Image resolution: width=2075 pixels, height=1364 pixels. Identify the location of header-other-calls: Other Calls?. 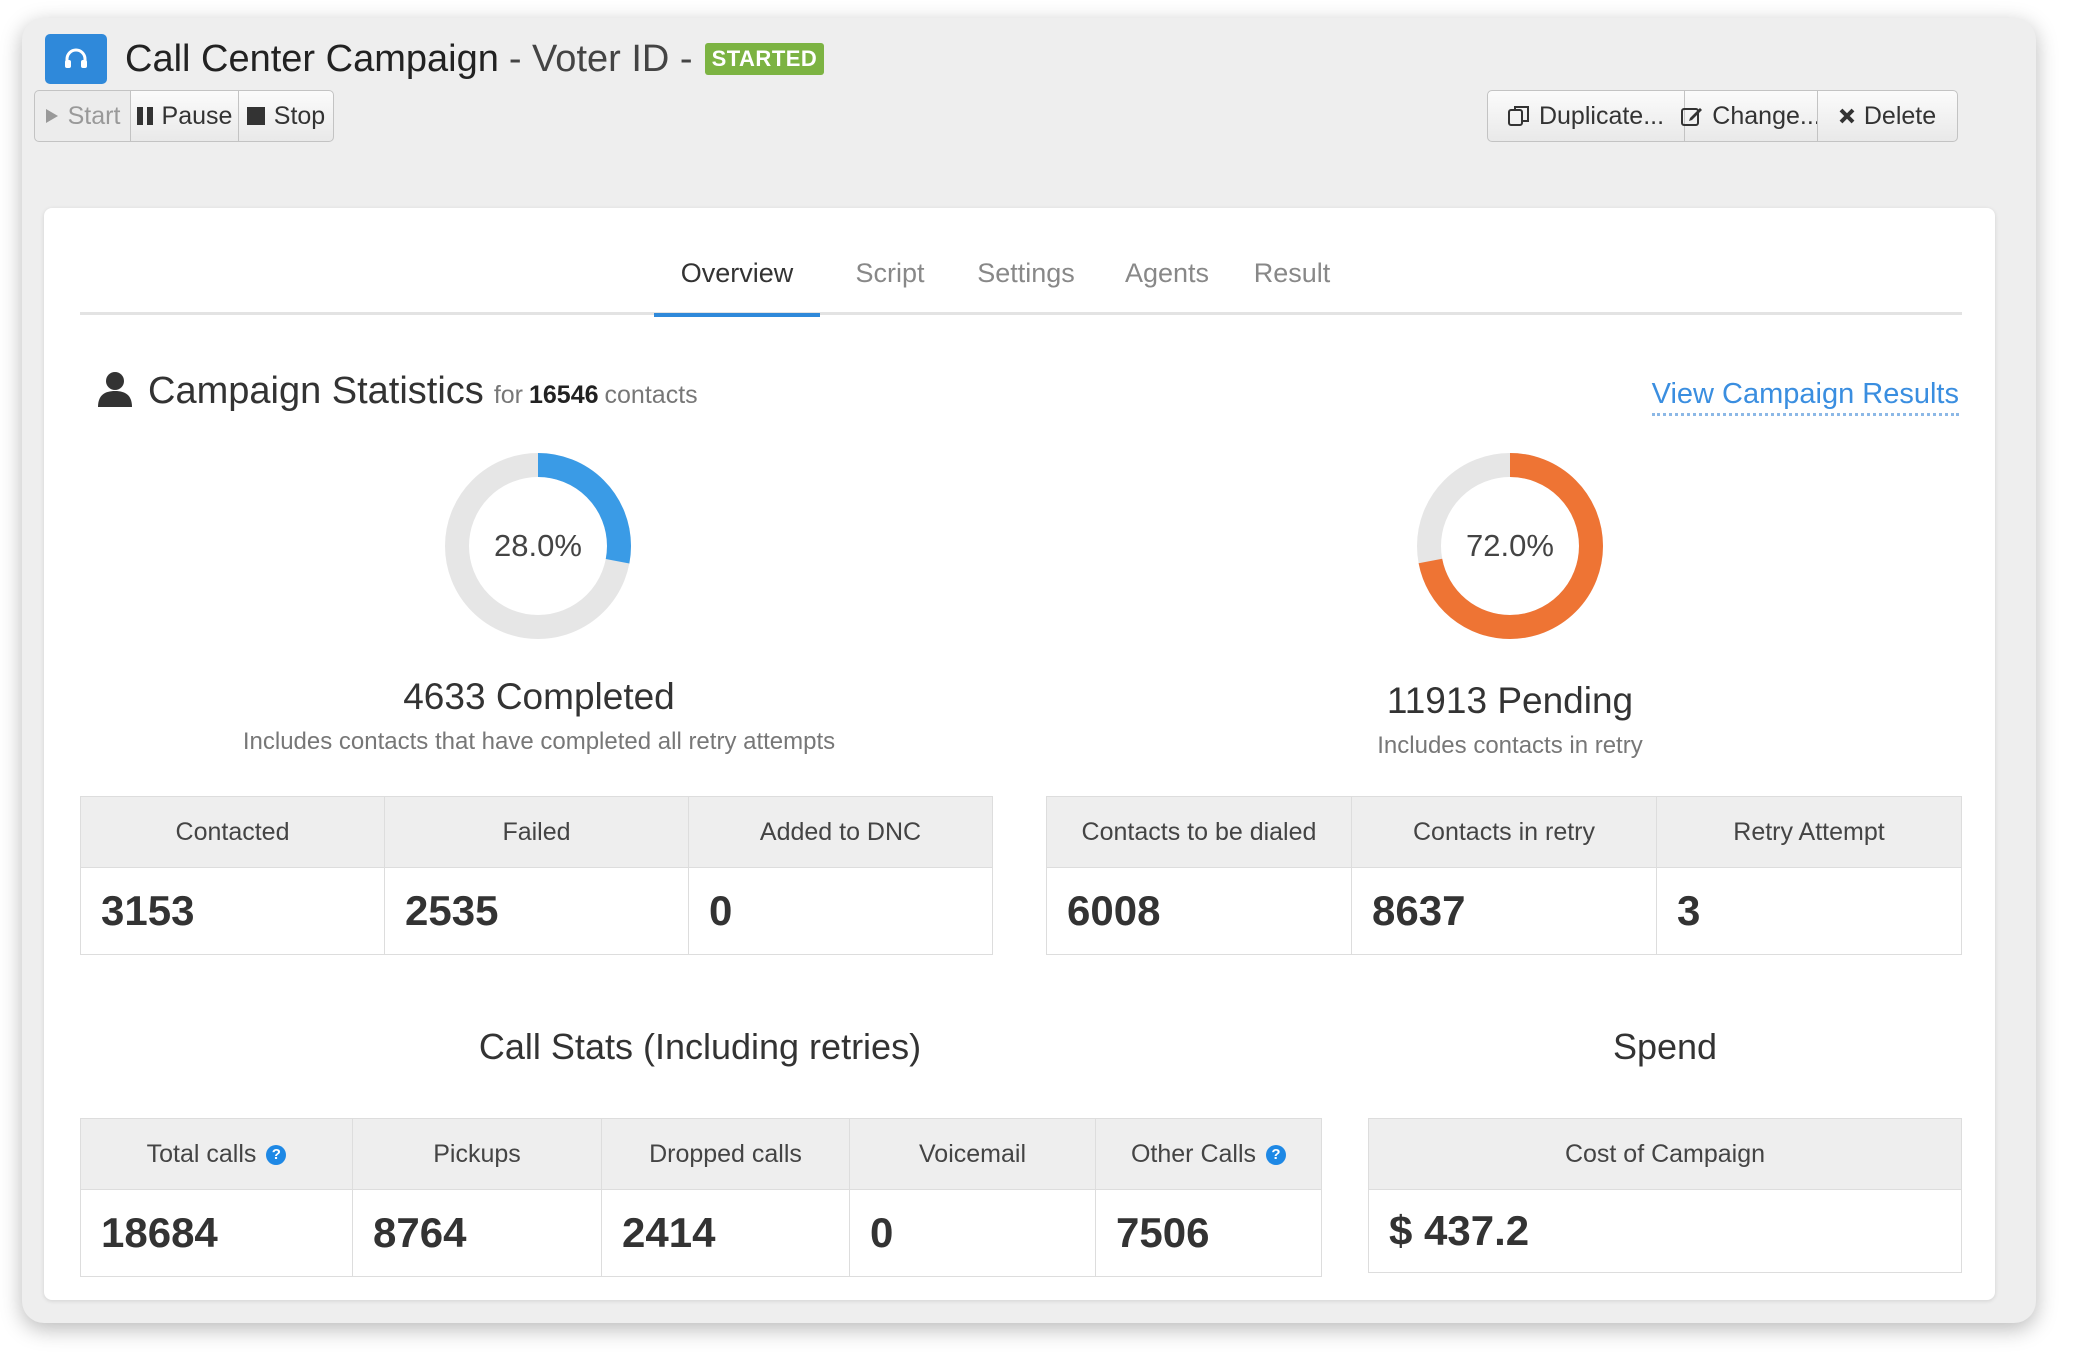
(1208, 1154).